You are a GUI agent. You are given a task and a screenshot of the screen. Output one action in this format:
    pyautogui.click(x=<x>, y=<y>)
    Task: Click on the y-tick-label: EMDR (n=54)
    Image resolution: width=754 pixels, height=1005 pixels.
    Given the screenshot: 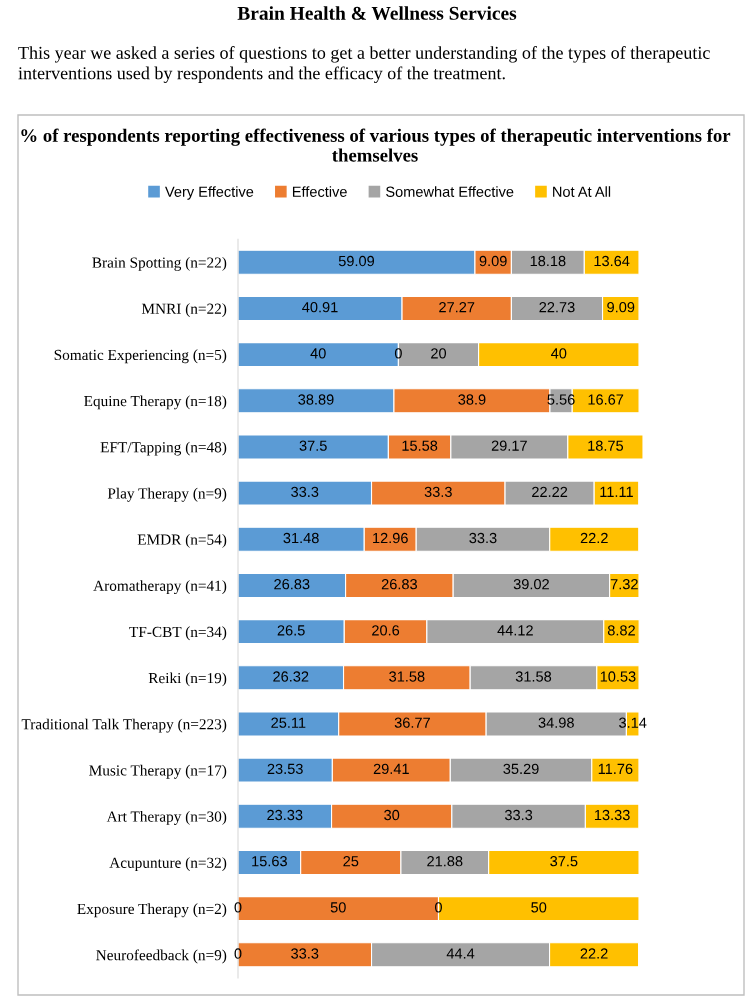 What is the action you would take?
    pyautogui.click(x=182, y=540)
    